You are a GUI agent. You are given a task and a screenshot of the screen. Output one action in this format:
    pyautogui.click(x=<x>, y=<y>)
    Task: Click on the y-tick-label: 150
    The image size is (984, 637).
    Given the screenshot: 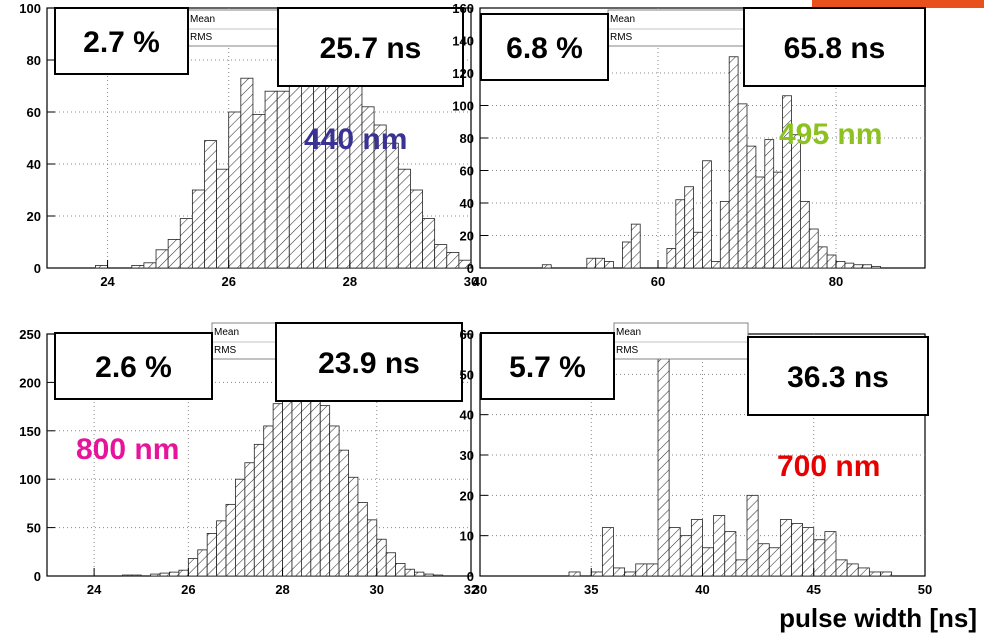 What is the action you would take?
    pyautogui.click(x=30, y=431)
    